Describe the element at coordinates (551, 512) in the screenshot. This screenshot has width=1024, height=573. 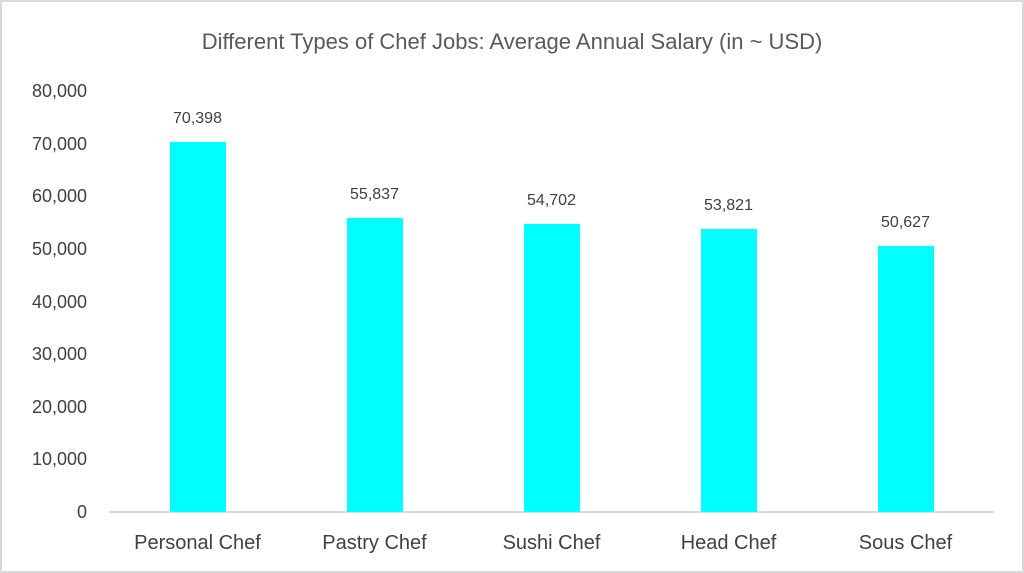
I see `x-axis-line` at that location.